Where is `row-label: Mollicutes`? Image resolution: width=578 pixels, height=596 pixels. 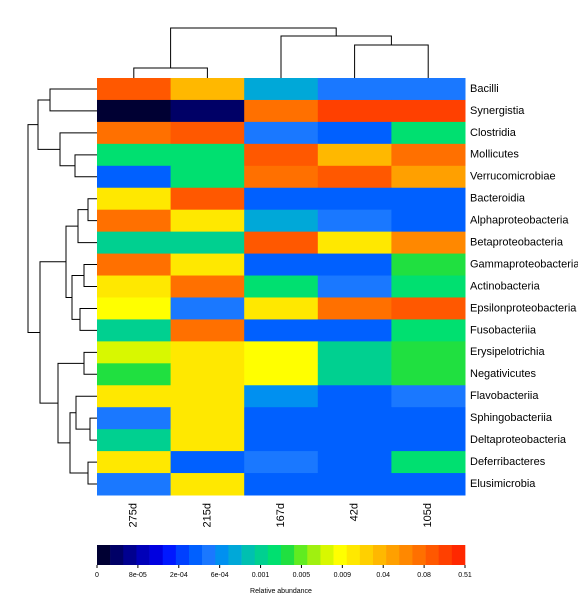 row-label: Mollicutes is located at coordinates (494, 155).